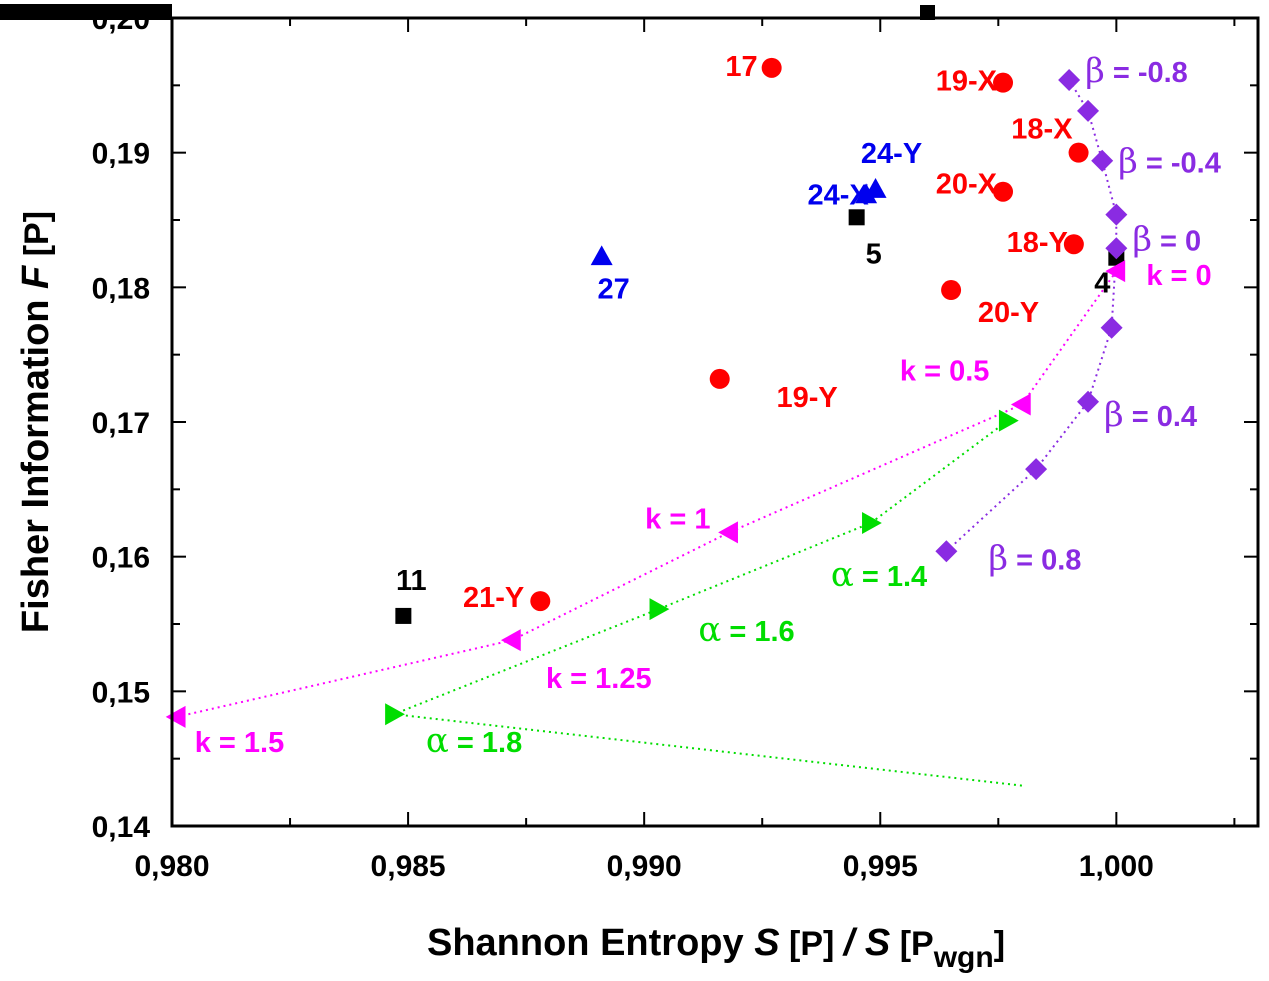 The height and width of the screenshot is (981, 1269). Describe the element at coordinates (757, 632) in the screenshot. I see `label-rest: = 1.6` at that location.